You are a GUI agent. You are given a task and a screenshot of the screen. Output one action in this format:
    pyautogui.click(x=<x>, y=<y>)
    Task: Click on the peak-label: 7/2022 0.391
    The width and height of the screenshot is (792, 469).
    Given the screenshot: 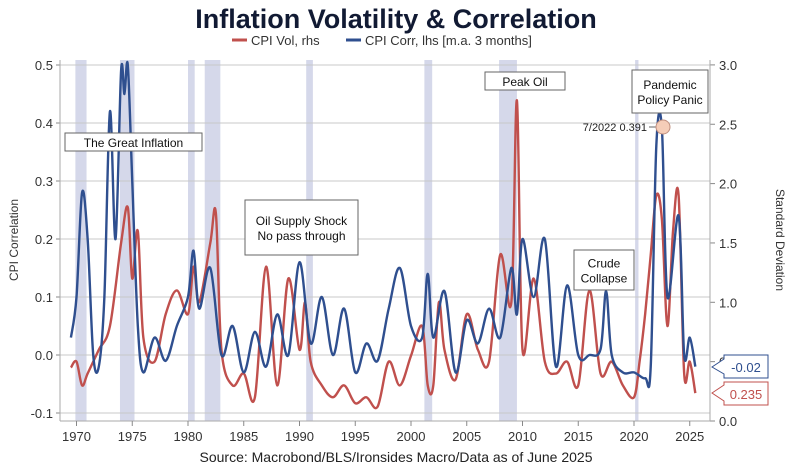 What is the action you would take?
    pyautogui.click(x=615, y=128)
    